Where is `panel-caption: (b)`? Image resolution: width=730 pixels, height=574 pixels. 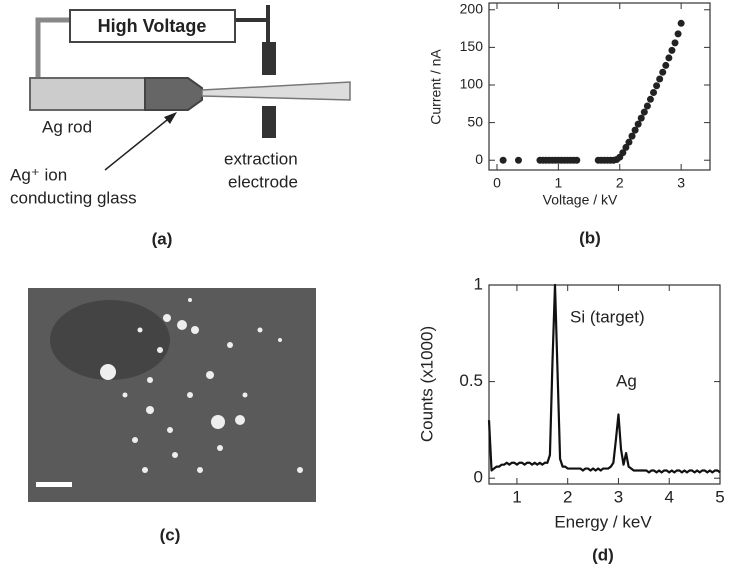
panel-caption: (b) is located at coordinates (590, 237).